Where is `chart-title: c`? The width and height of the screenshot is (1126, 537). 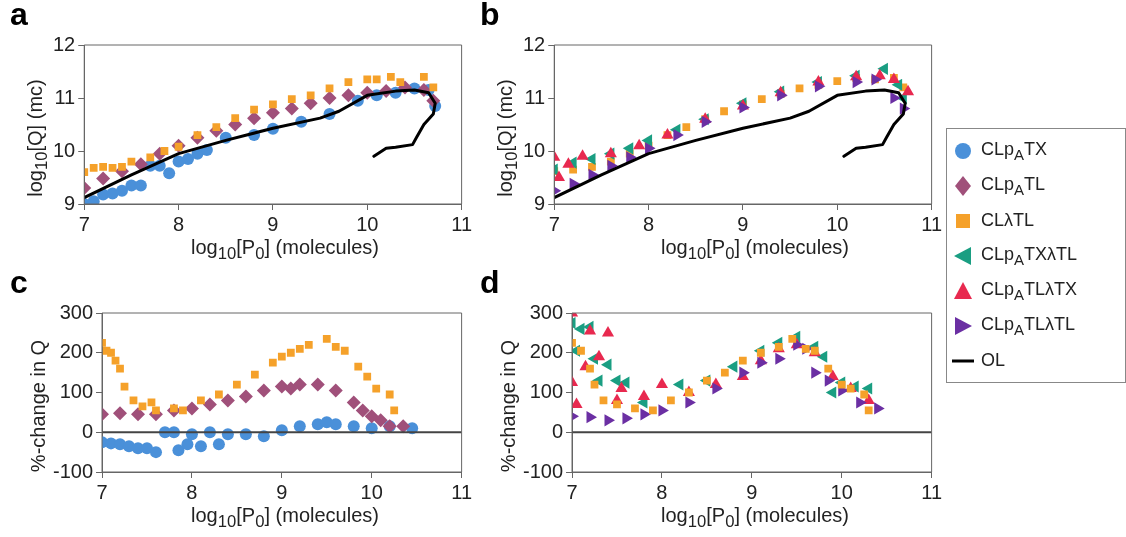 chart-title: c is located at coordinates (19, 282).